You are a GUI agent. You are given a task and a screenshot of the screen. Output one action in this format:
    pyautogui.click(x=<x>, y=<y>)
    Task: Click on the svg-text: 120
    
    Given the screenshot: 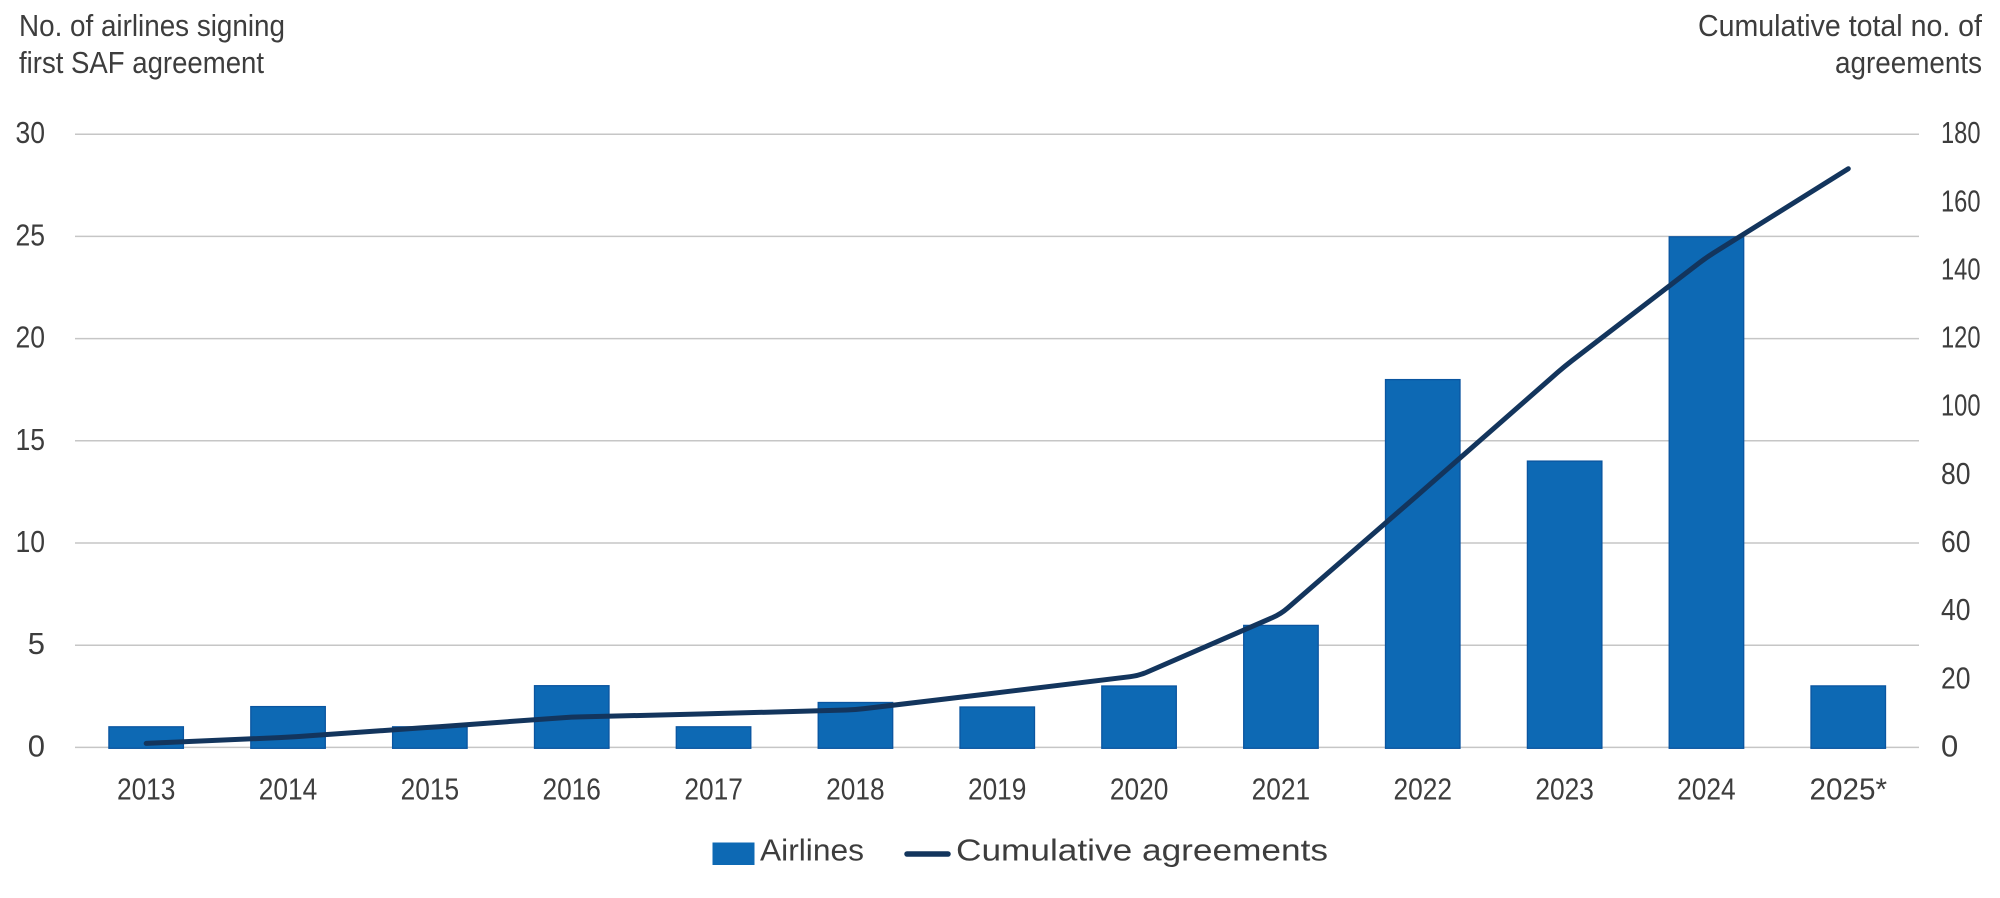 What is the action you would take?
    pyautogui.click(x=1961, y=337)
    